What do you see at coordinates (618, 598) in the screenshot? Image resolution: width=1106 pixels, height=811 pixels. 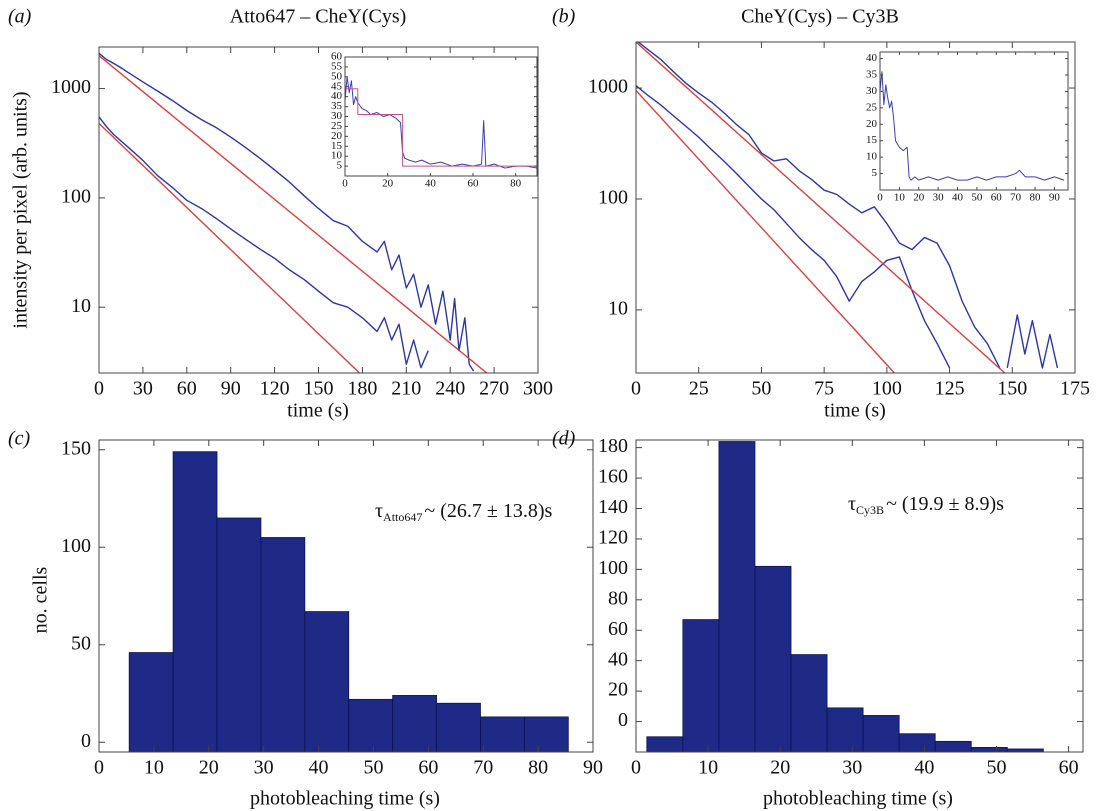 I see `y-tick-label: 80` at bounding box center [618, 598].